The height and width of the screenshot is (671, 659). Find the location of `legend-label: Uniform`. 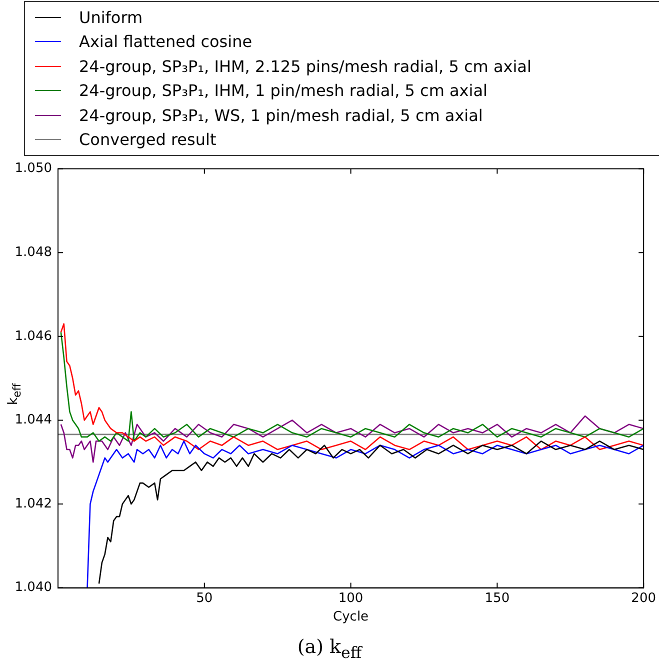

legend-label: Uniform is located at coordinates (111, 17).